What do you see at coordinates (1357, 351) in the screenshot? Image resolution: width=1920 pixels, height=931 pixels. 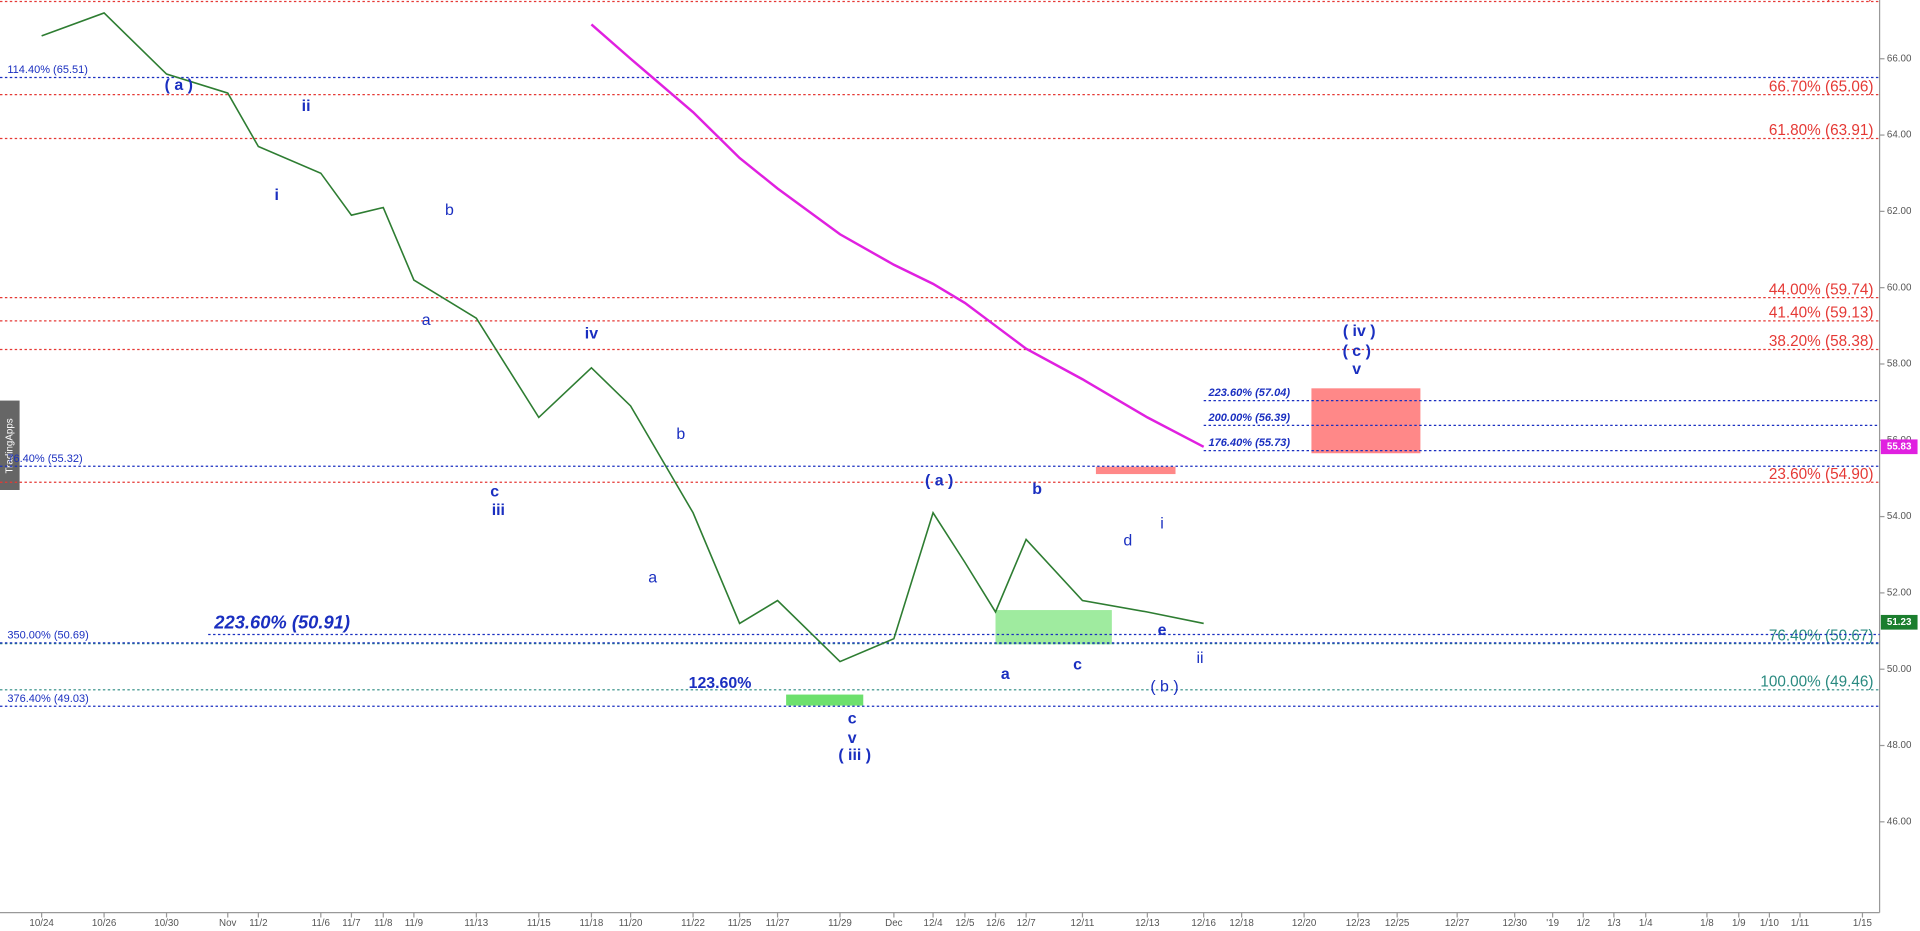 I see `wave-label: ( c )` at bounding box center [1357, 351].